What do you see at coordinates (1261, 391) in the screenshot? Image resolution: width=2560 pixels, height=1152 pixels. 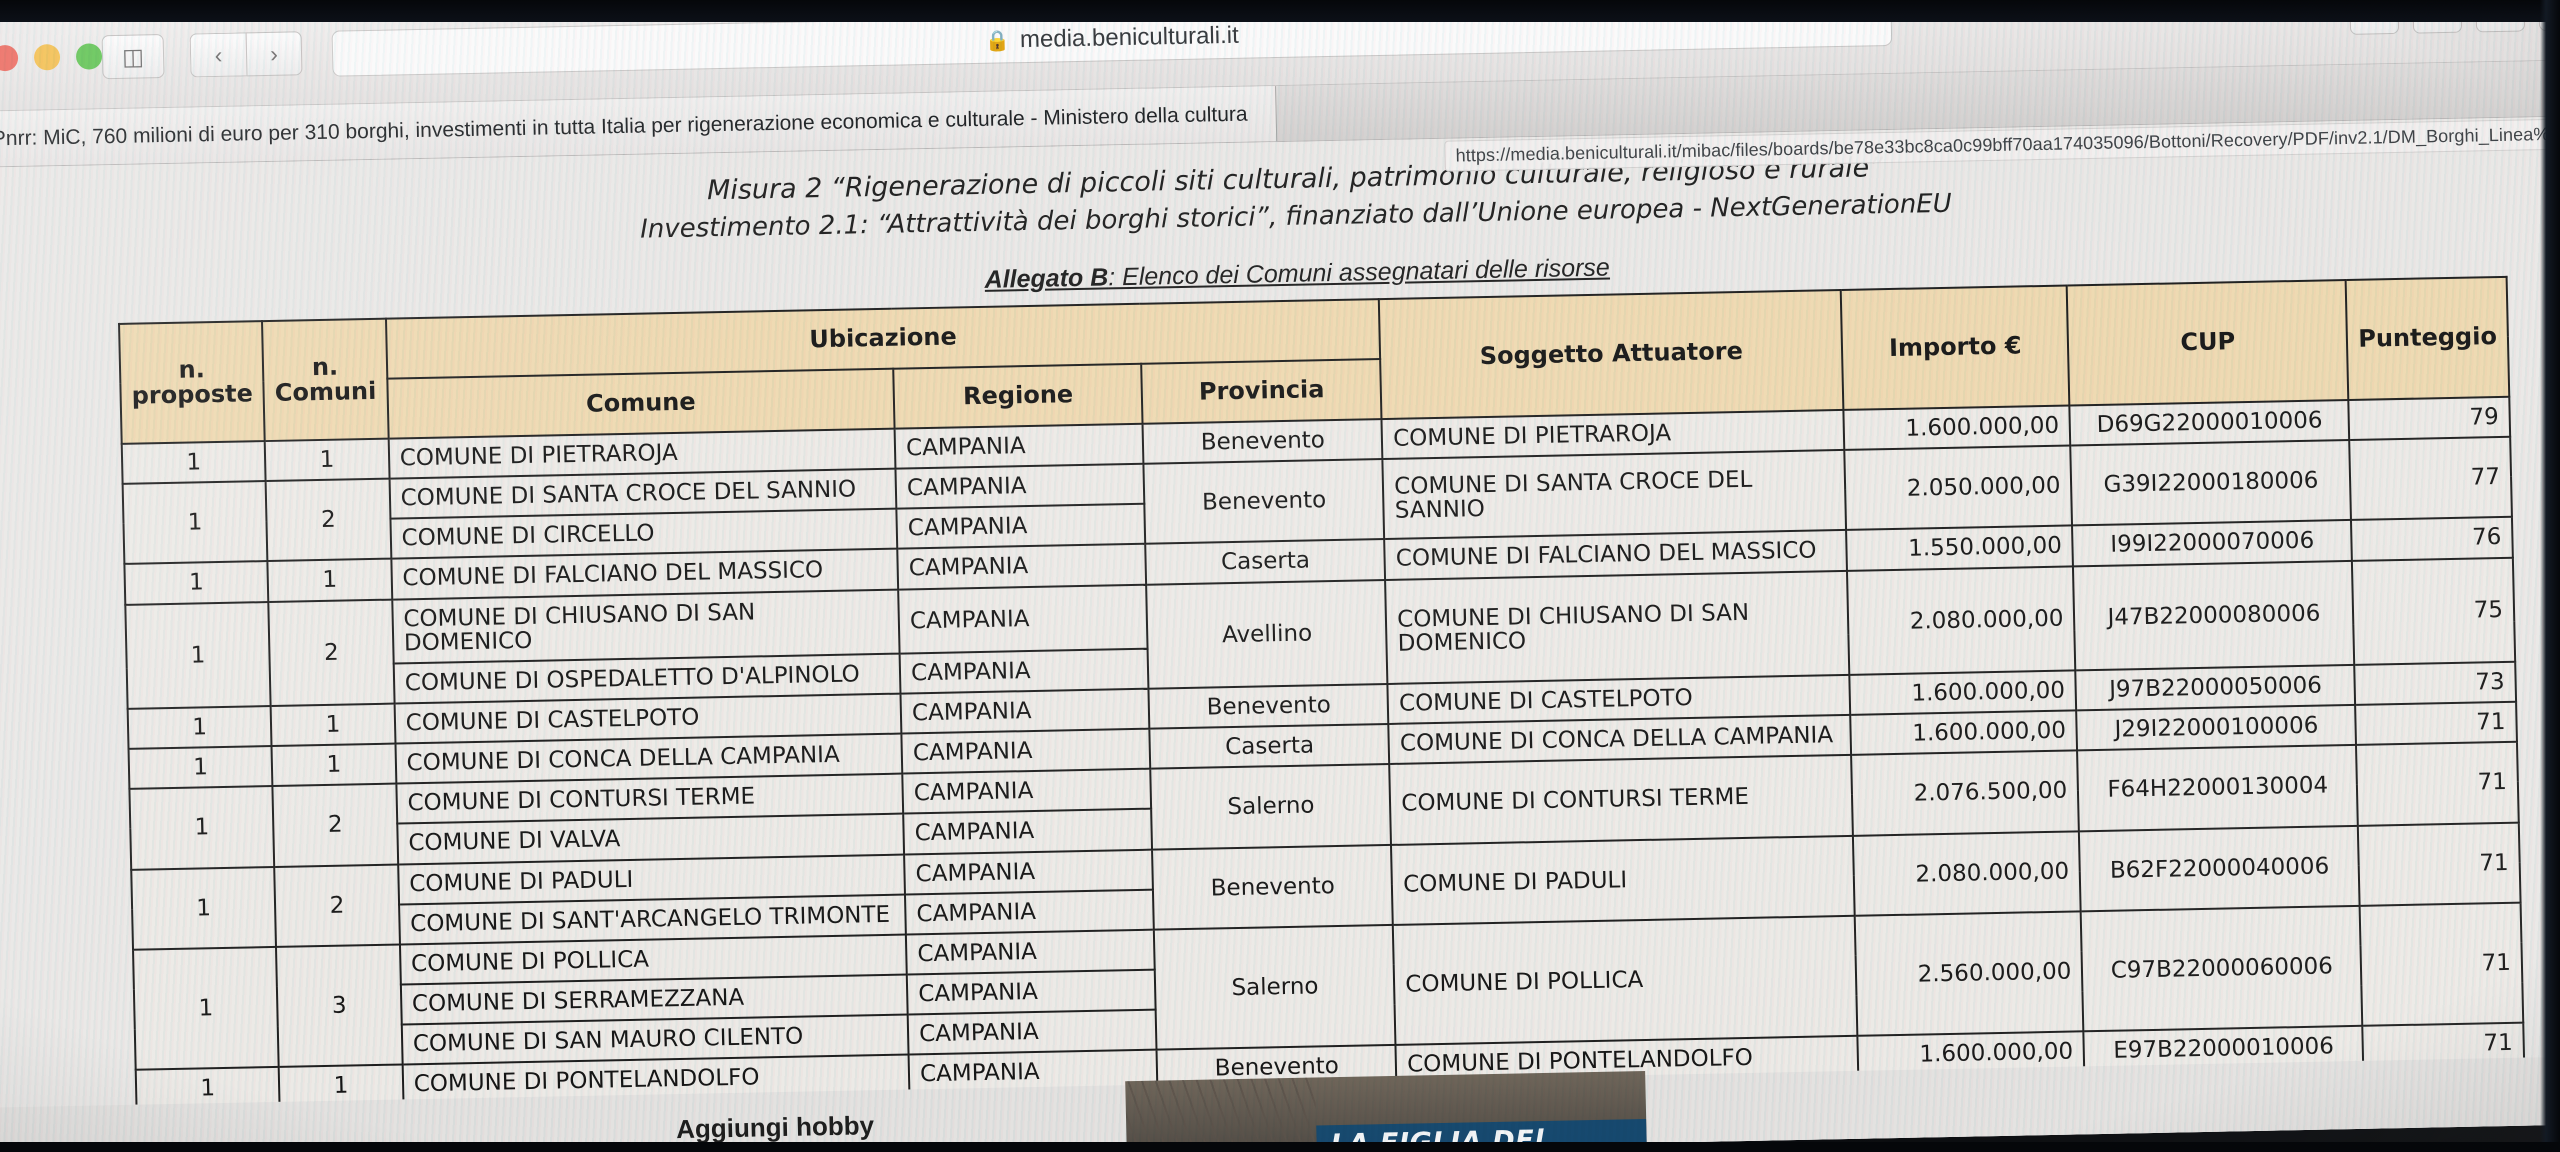 I see `header-provincia: Provincia` at bounding box center [1261, 391].